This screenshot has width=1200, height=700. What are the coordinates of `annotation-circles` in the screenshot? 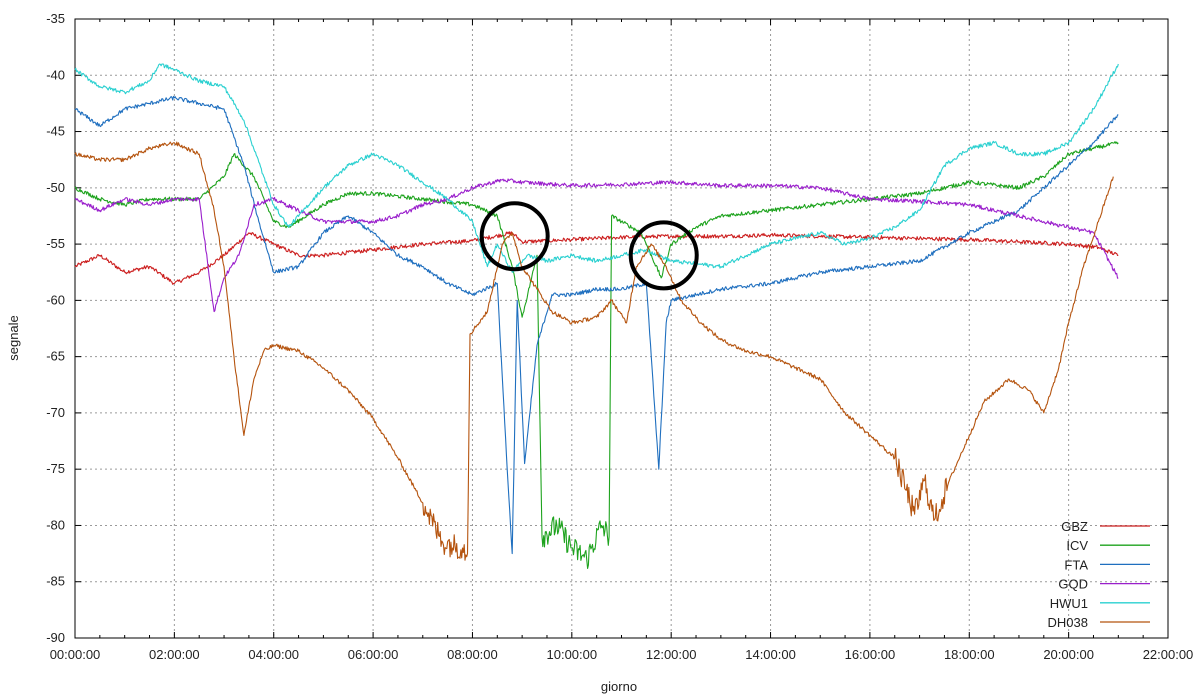 It's located at (589, 246).